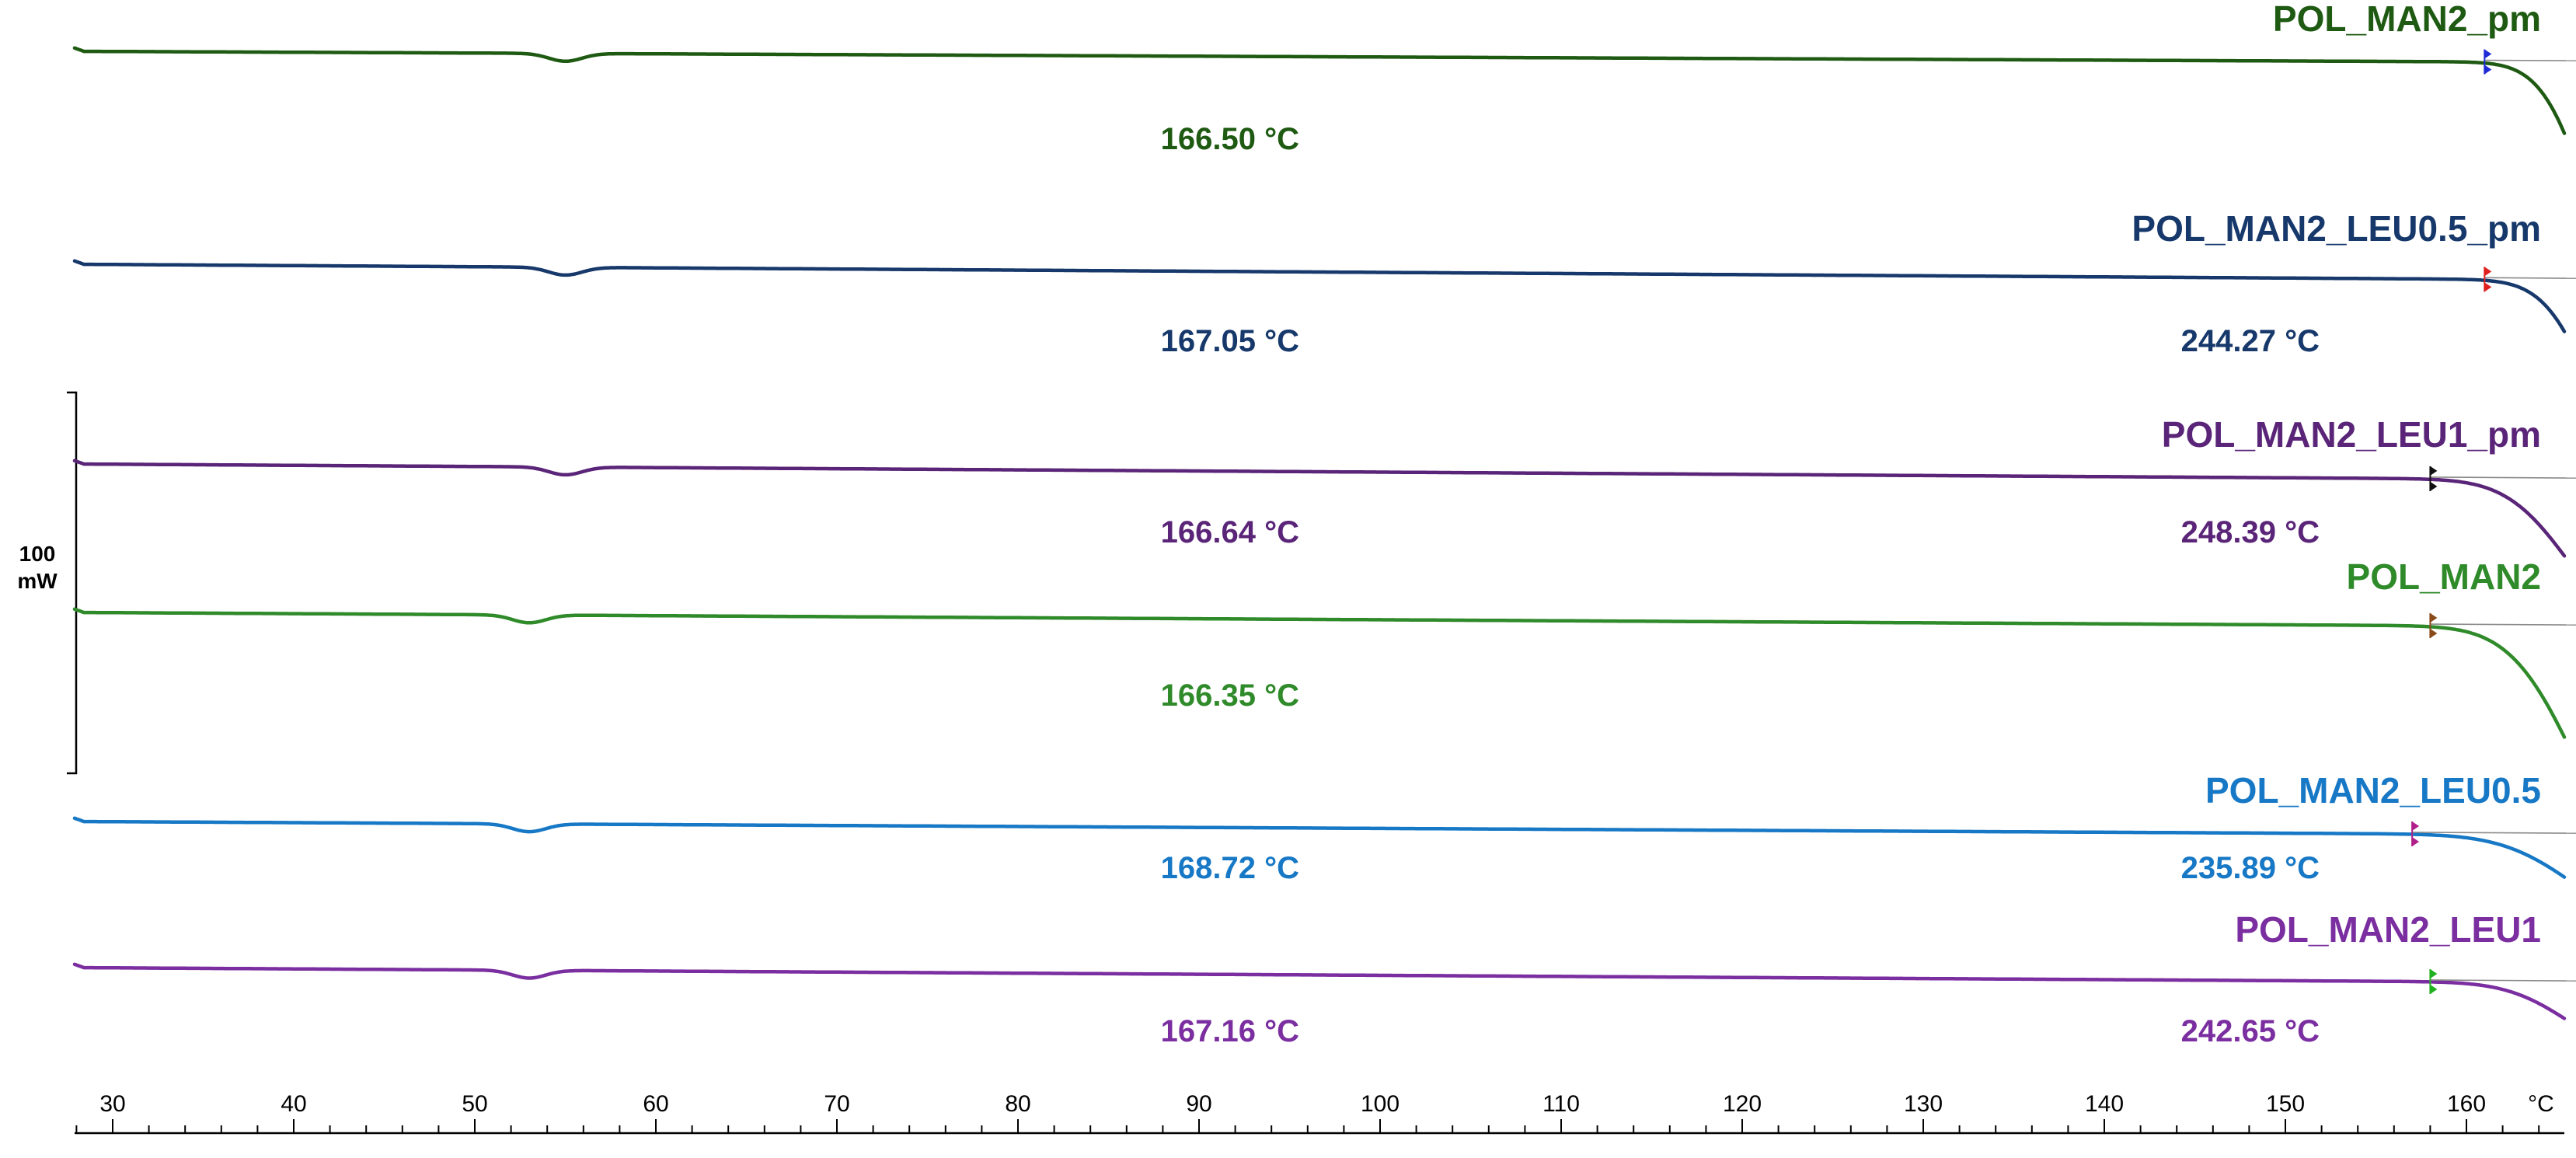  What do you see at coordinates (2466, 1104) in the screenshot?
I see `x-tick-label: 160` at bounding box center [2466, 1104].